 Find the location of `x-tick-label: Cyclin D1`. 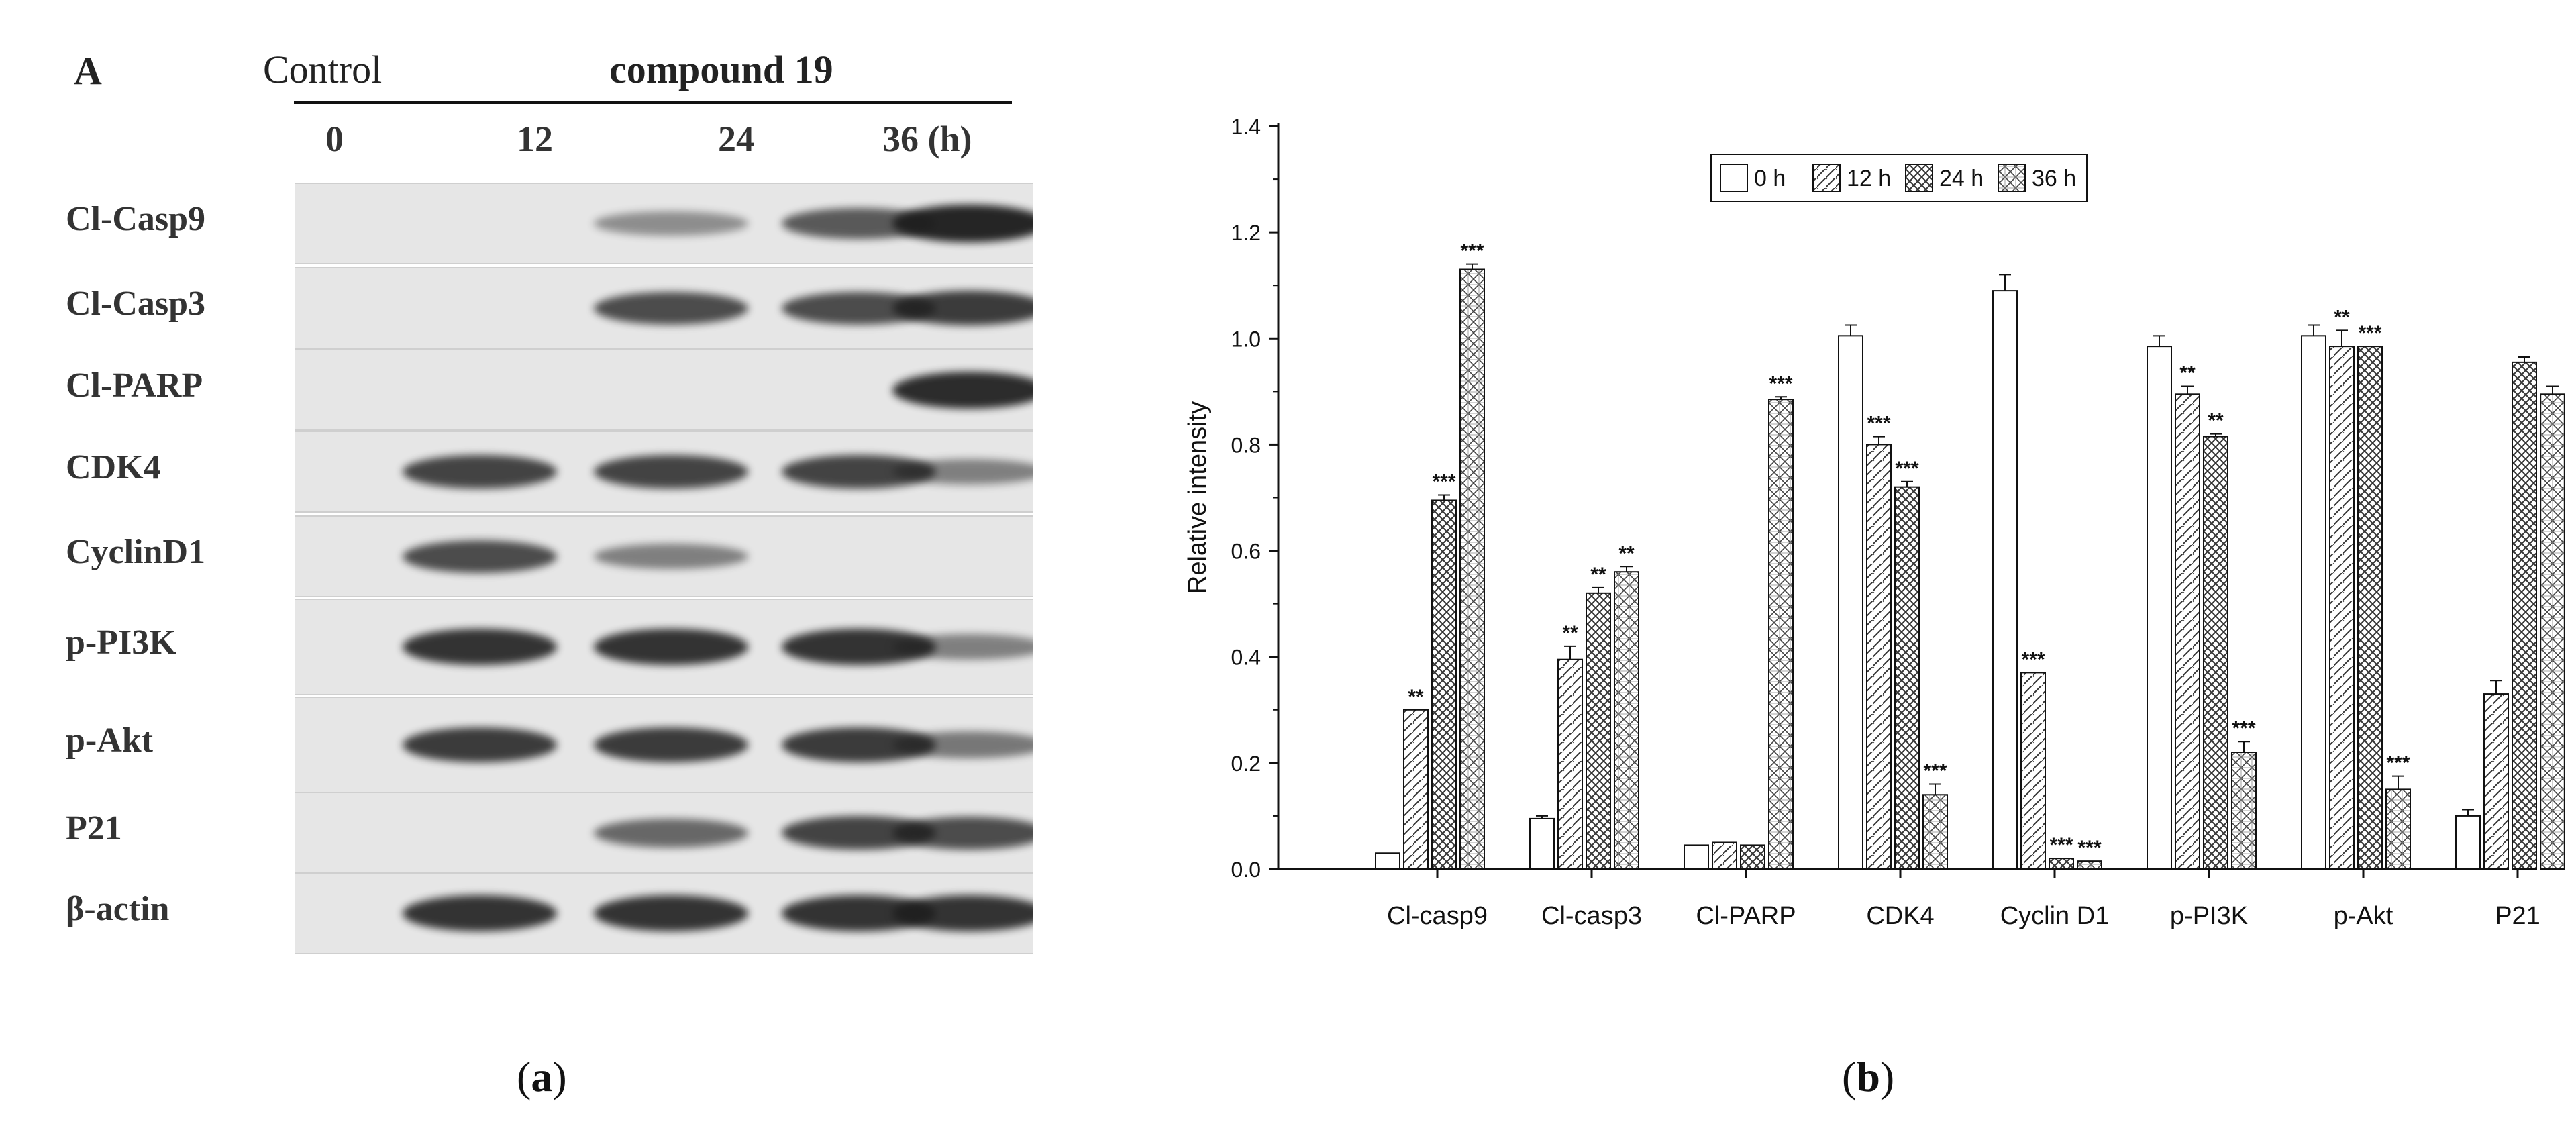

x-tick-label: Cyclin D1 is located at coordinates (2055, 916).